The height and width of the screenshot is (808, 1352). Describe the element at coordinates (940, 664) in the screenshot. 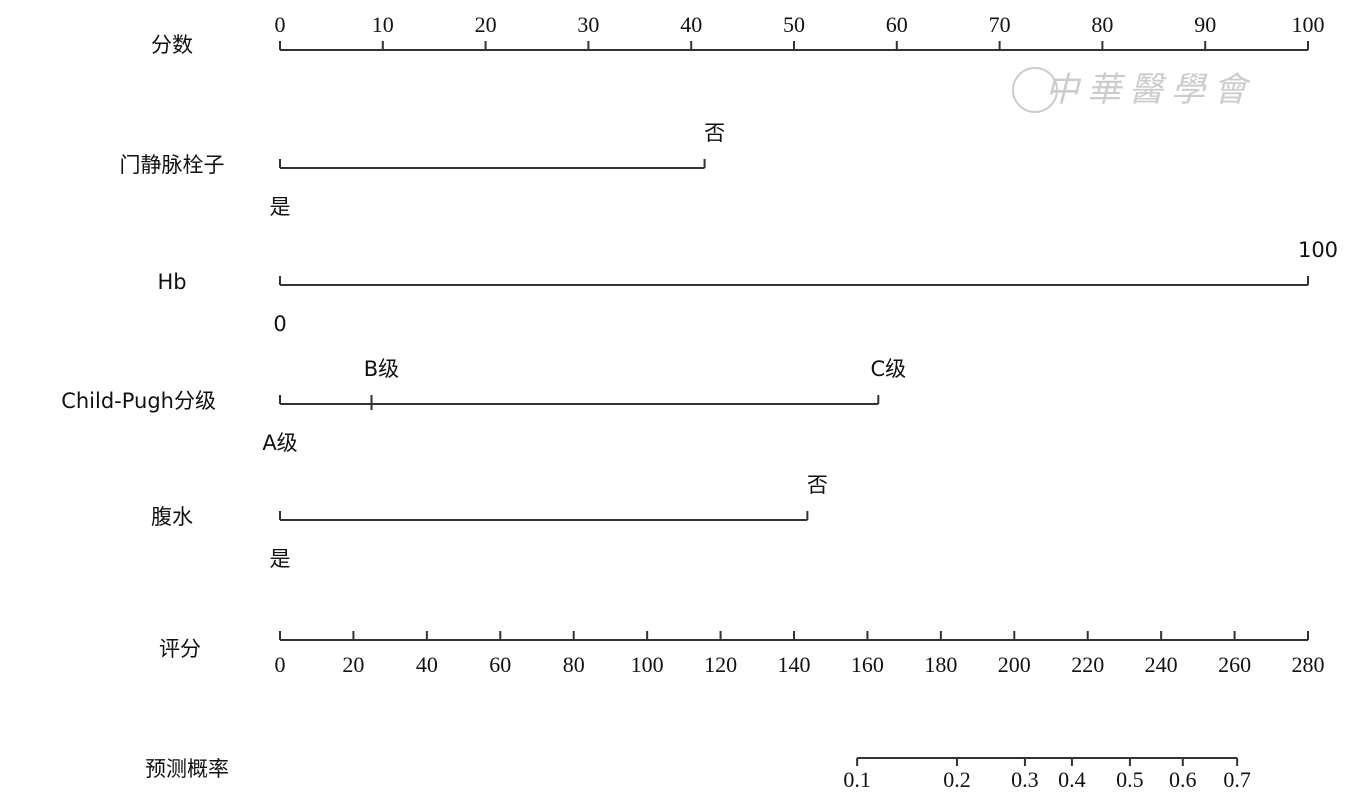

I see `tick-label: 180` at that location.